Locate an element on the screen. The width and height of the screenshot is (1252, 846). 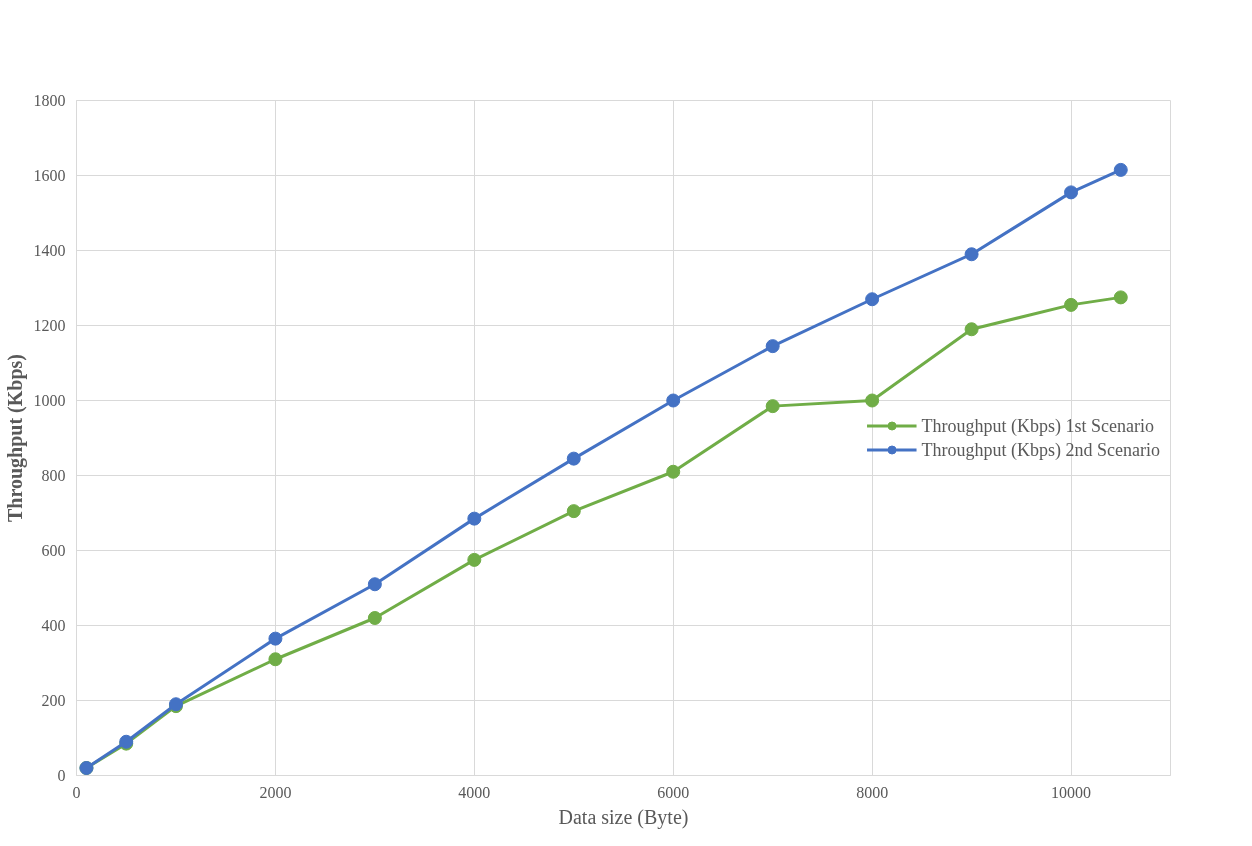
y-tick-label: 1000 is located at coordinates (49, 400).